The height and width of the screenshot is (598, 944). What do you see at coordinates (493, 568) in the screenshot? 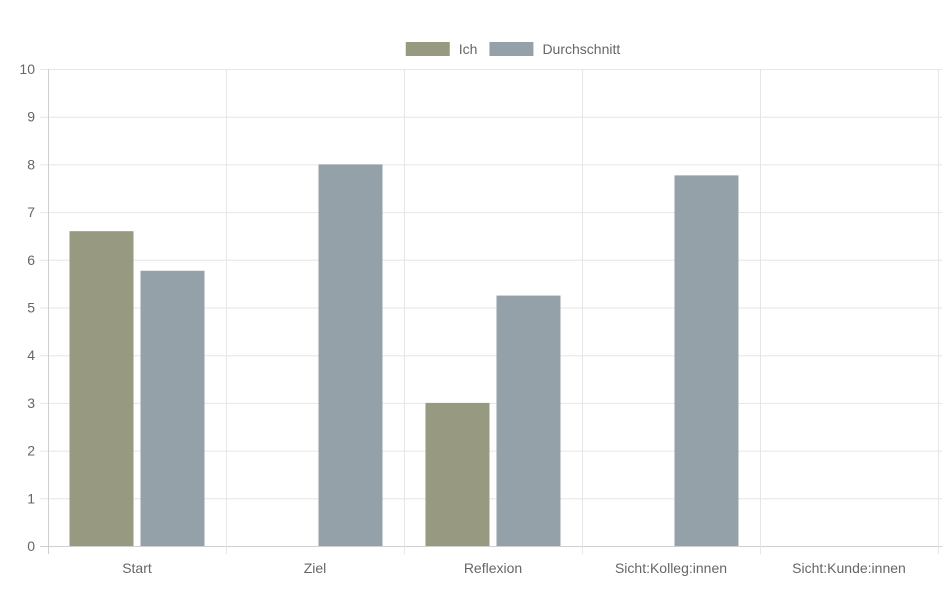
I see `x-tick-label: Reflexion` at bounding box center [493, 568].